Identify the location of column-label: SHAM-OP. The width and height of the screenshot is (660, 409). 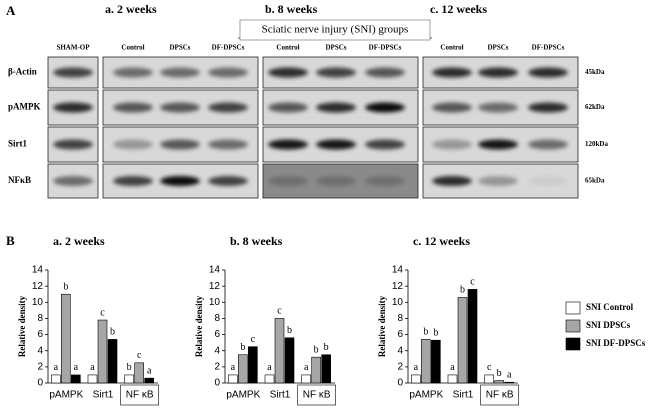
(73, 48).